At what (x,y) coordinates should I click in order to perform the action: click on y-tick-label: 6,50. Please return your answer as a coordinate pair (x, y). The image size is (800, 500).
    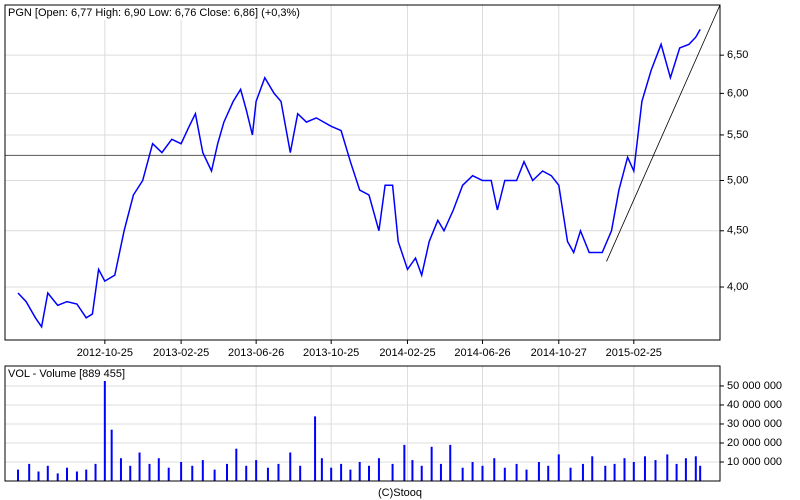
    Looking at the image, I should click on (737, 55).